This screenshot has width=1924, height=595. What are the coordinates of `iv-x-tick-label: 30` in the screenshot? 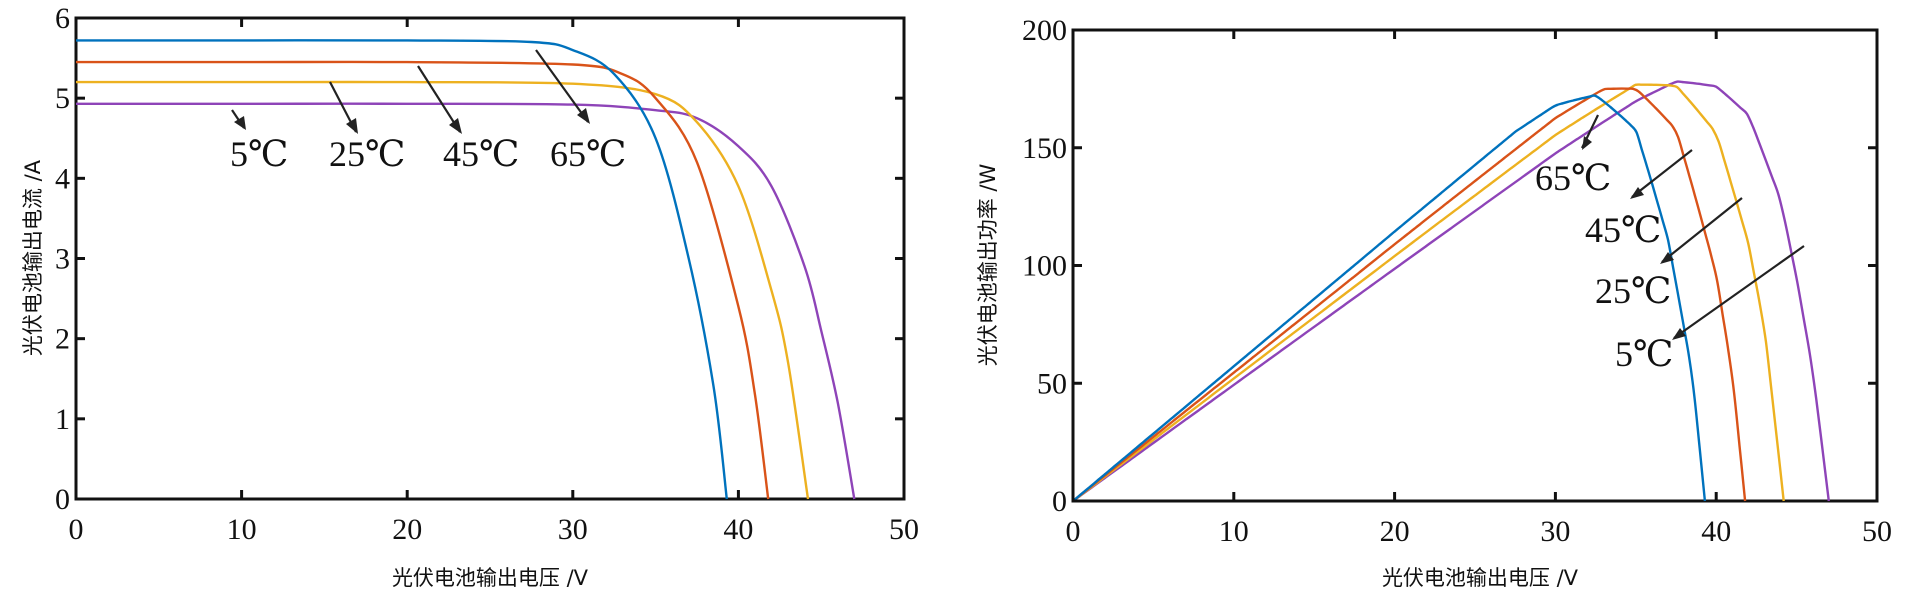 It's located at (573, 529).